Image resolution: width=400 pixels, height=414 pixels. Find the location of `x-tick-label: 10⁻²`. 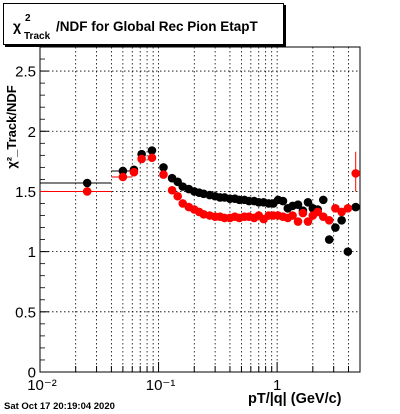

x-tick-label: 10⁻² is located at coordinates (42, 385).